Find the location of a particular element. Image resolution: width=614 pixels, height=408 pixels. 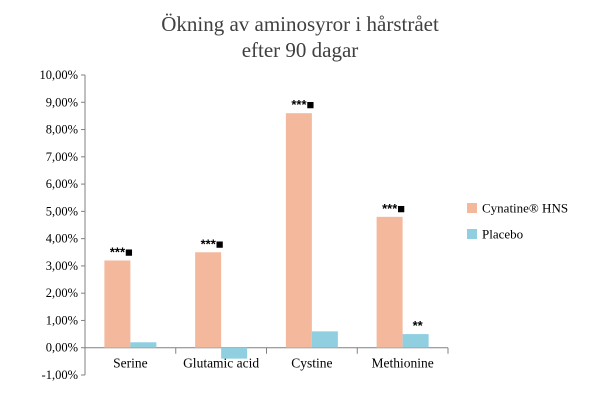

chart-title-line-1: Ökning av aminosyror i hårstrået is located at coordinates (300, 24).